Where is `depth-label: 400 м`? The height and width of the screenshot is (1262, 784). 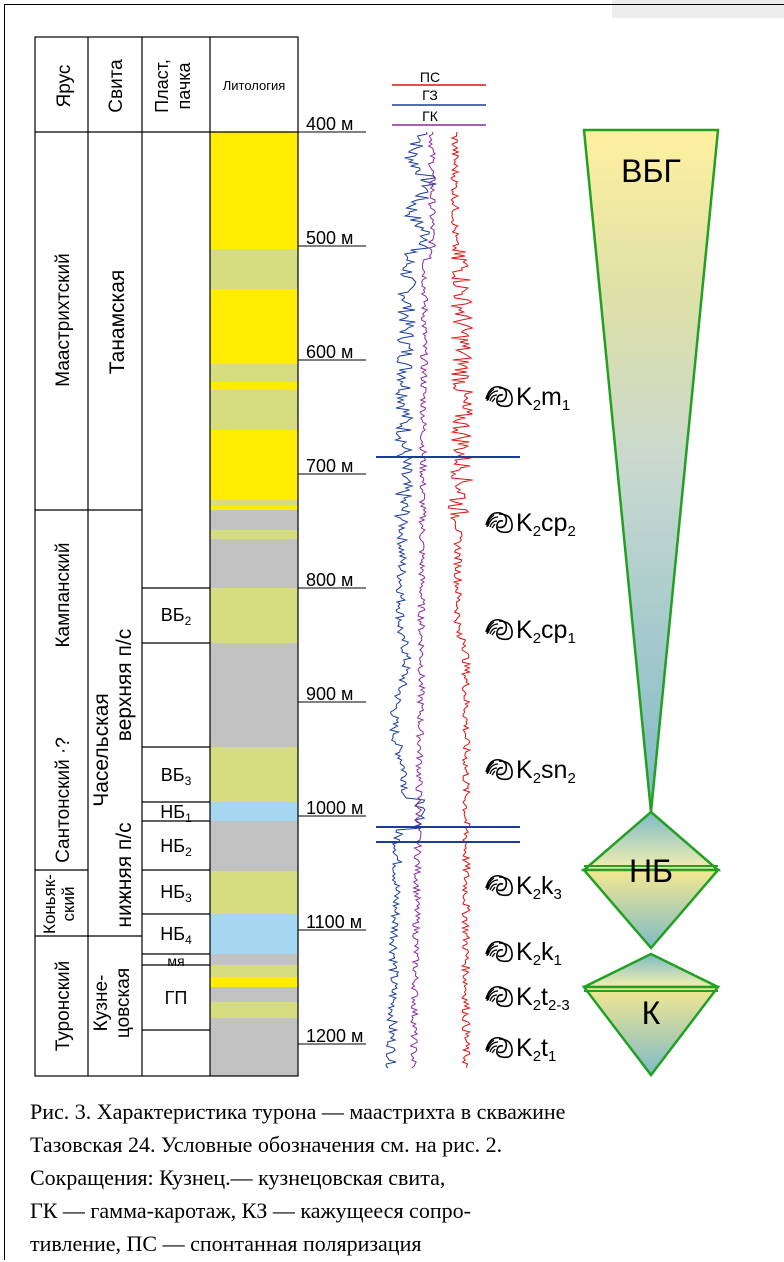
depth-label: 400 м is located at coordinates (329, 124).